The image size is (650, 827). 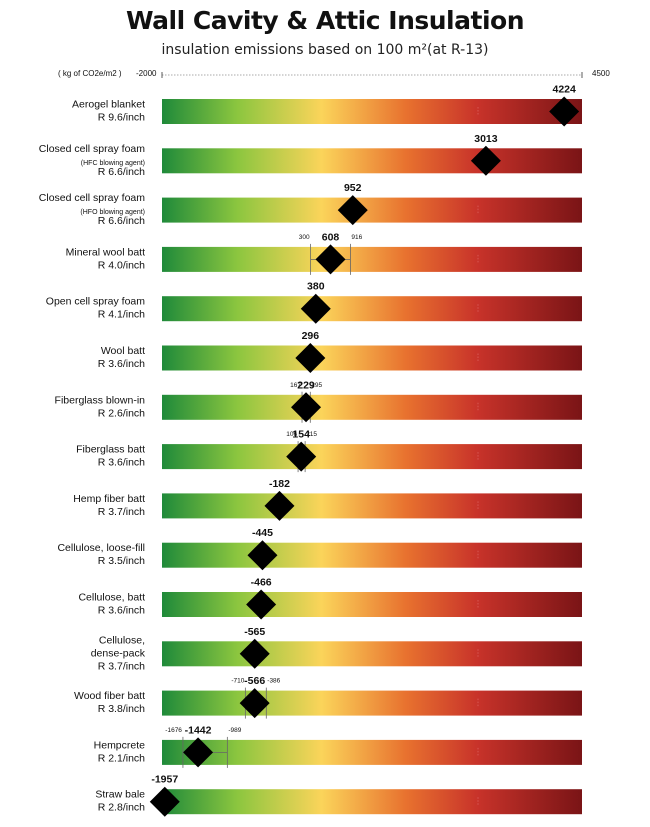 What do you see at coordinates (173, 730) in the screenshot?
I see `range-low-label: -1676` at bounding box center [173, 730].